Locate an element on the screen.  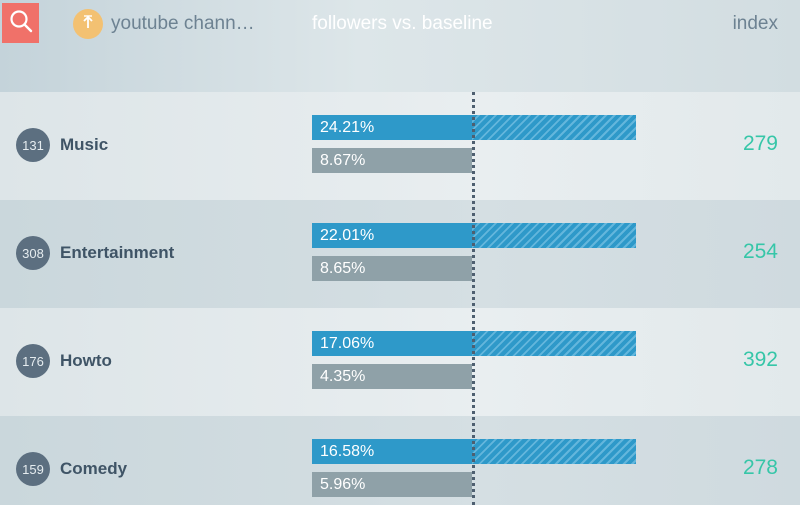
rank-badge: 176 is located at coordinates (33, 361).